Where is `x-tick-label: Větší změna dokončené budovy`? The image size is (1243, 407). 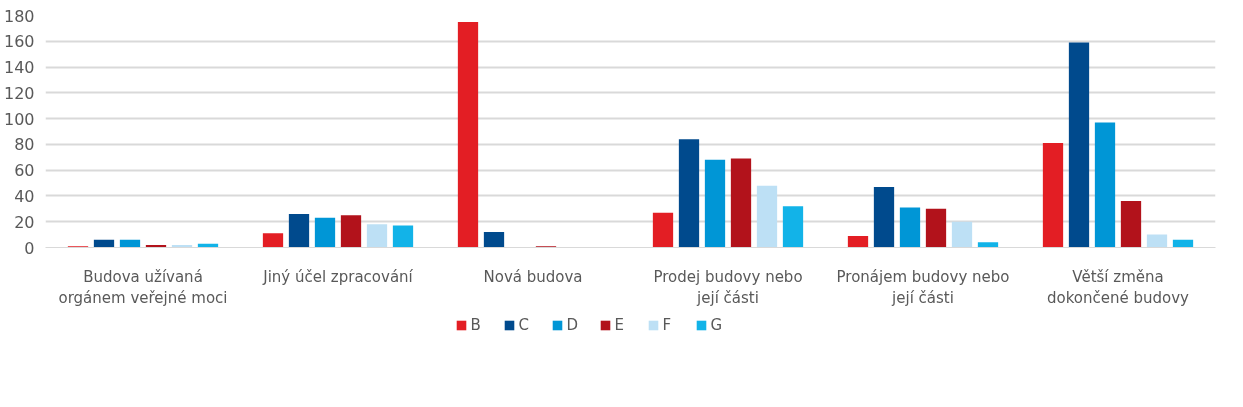 x-tick-label: Větší změna dokončené budovy is located at coordinates (1118, 287).